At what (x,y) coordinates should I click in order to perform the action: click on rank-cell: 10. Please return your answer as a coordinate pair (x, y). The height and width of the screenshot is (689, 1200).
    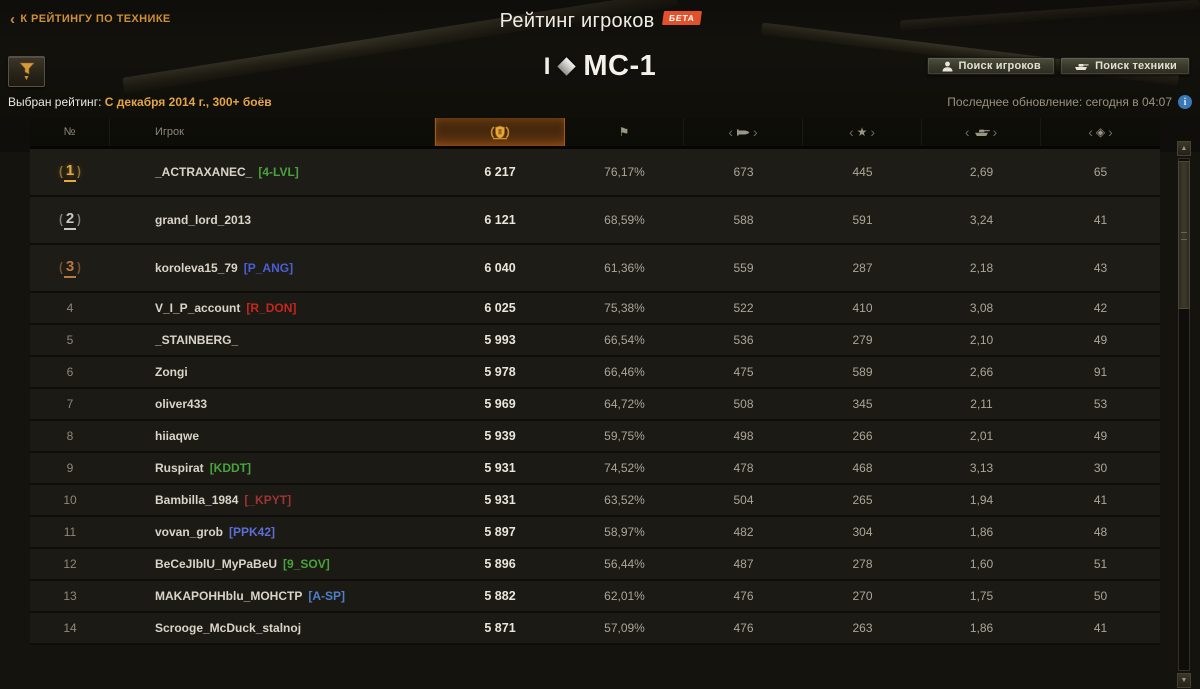
    Looking at the image, I should click on (70, 500).